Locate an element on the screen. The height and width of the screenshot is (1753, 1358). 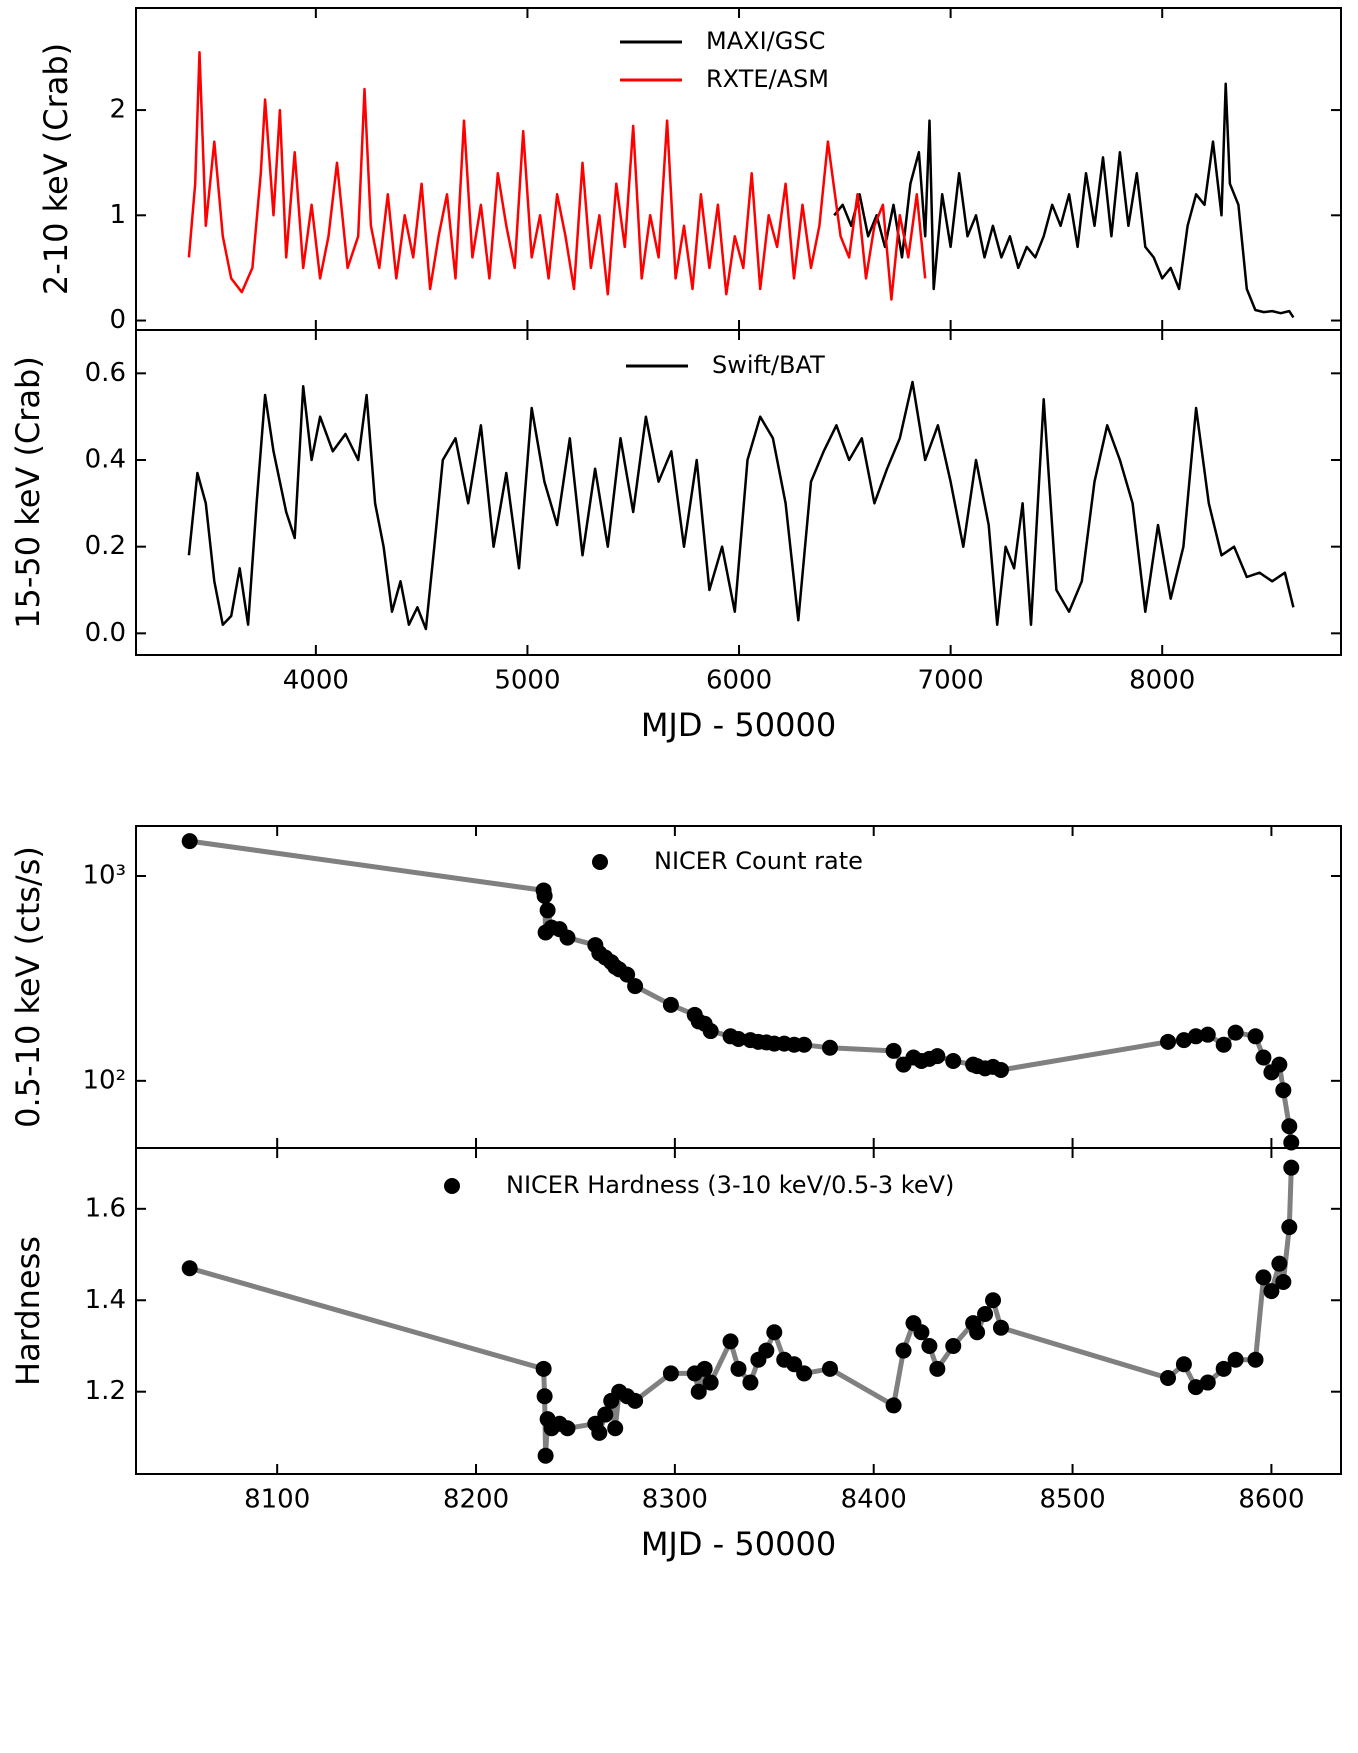
legend-marker is located at coordinates (452, 1186).